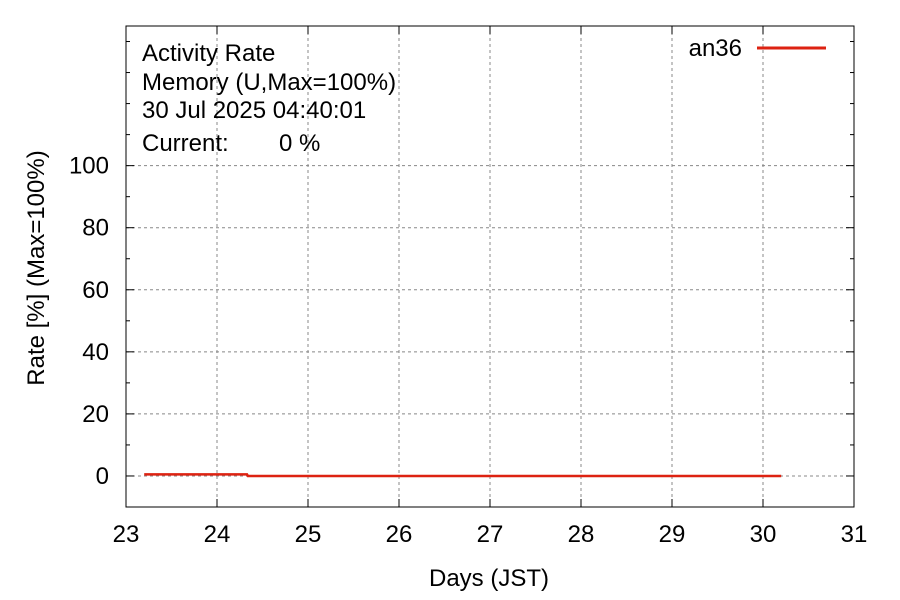 The image size is (900, 600). Describe the element at coordinates (308, 534) in the screenshot. I see `x-tick-label: 25` at that location.